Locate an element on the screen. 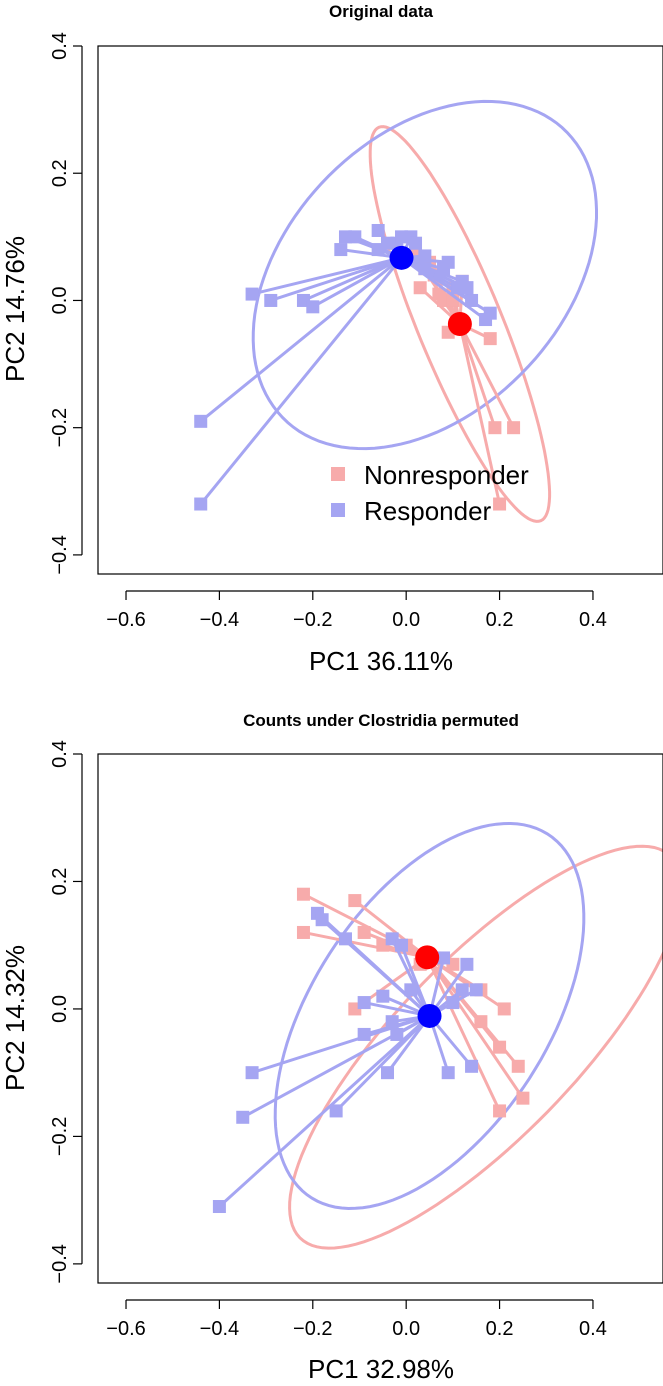 The width and height of the screenshot is (663, 1386). x-axis-label: PC1 32.98% is located at coordinates (381, 1369).